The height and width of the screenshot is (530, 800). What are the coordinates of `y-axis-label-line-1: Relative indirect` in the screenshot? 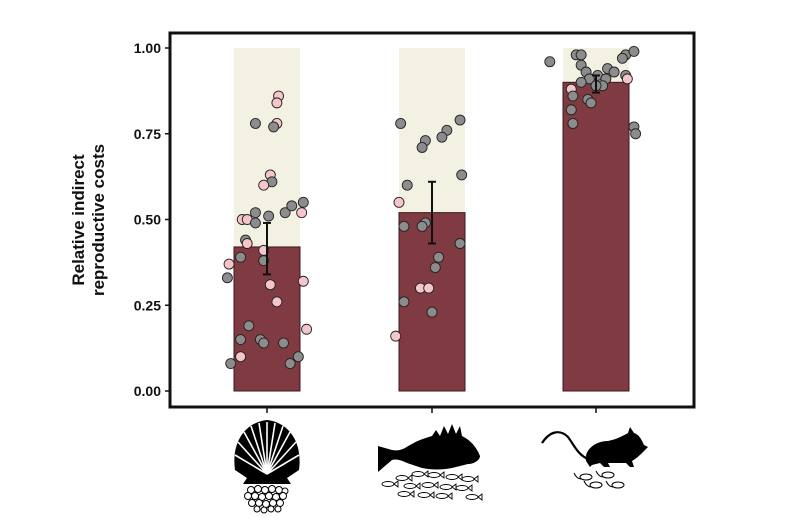 It's located at (78, 220).